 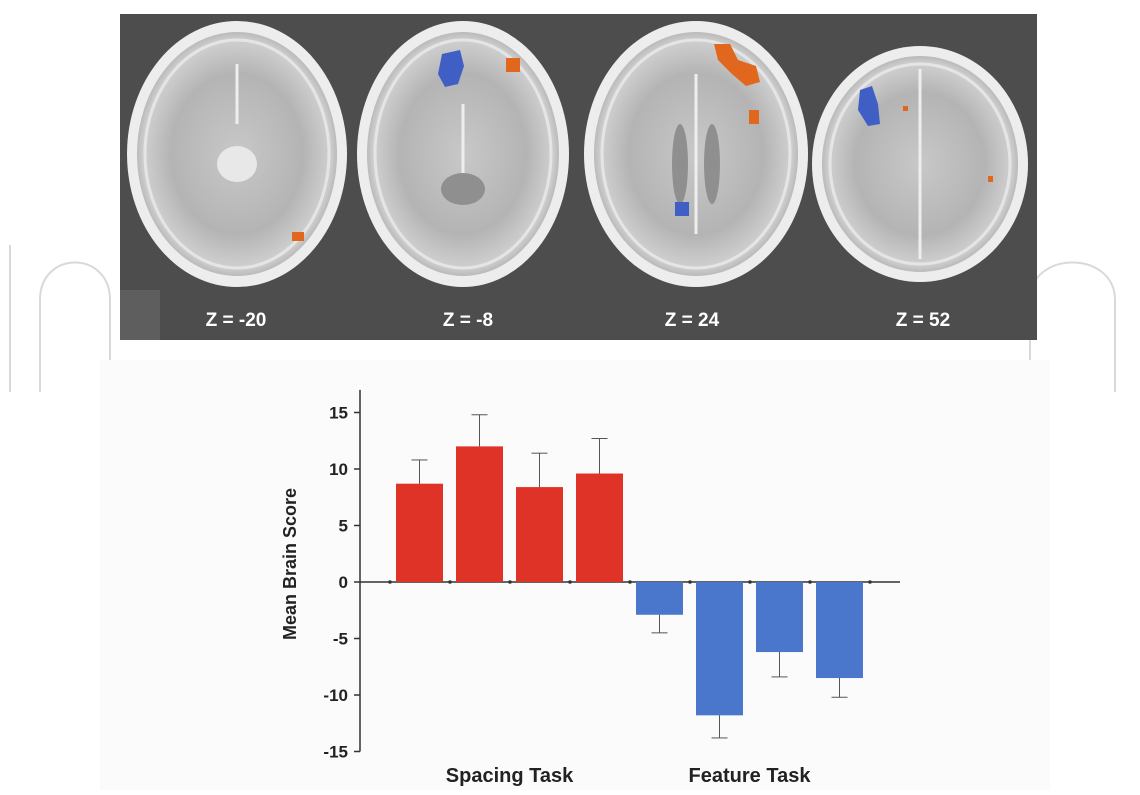 I want to click on slice-label-4: Z = 52, so click(x=923, y=320).